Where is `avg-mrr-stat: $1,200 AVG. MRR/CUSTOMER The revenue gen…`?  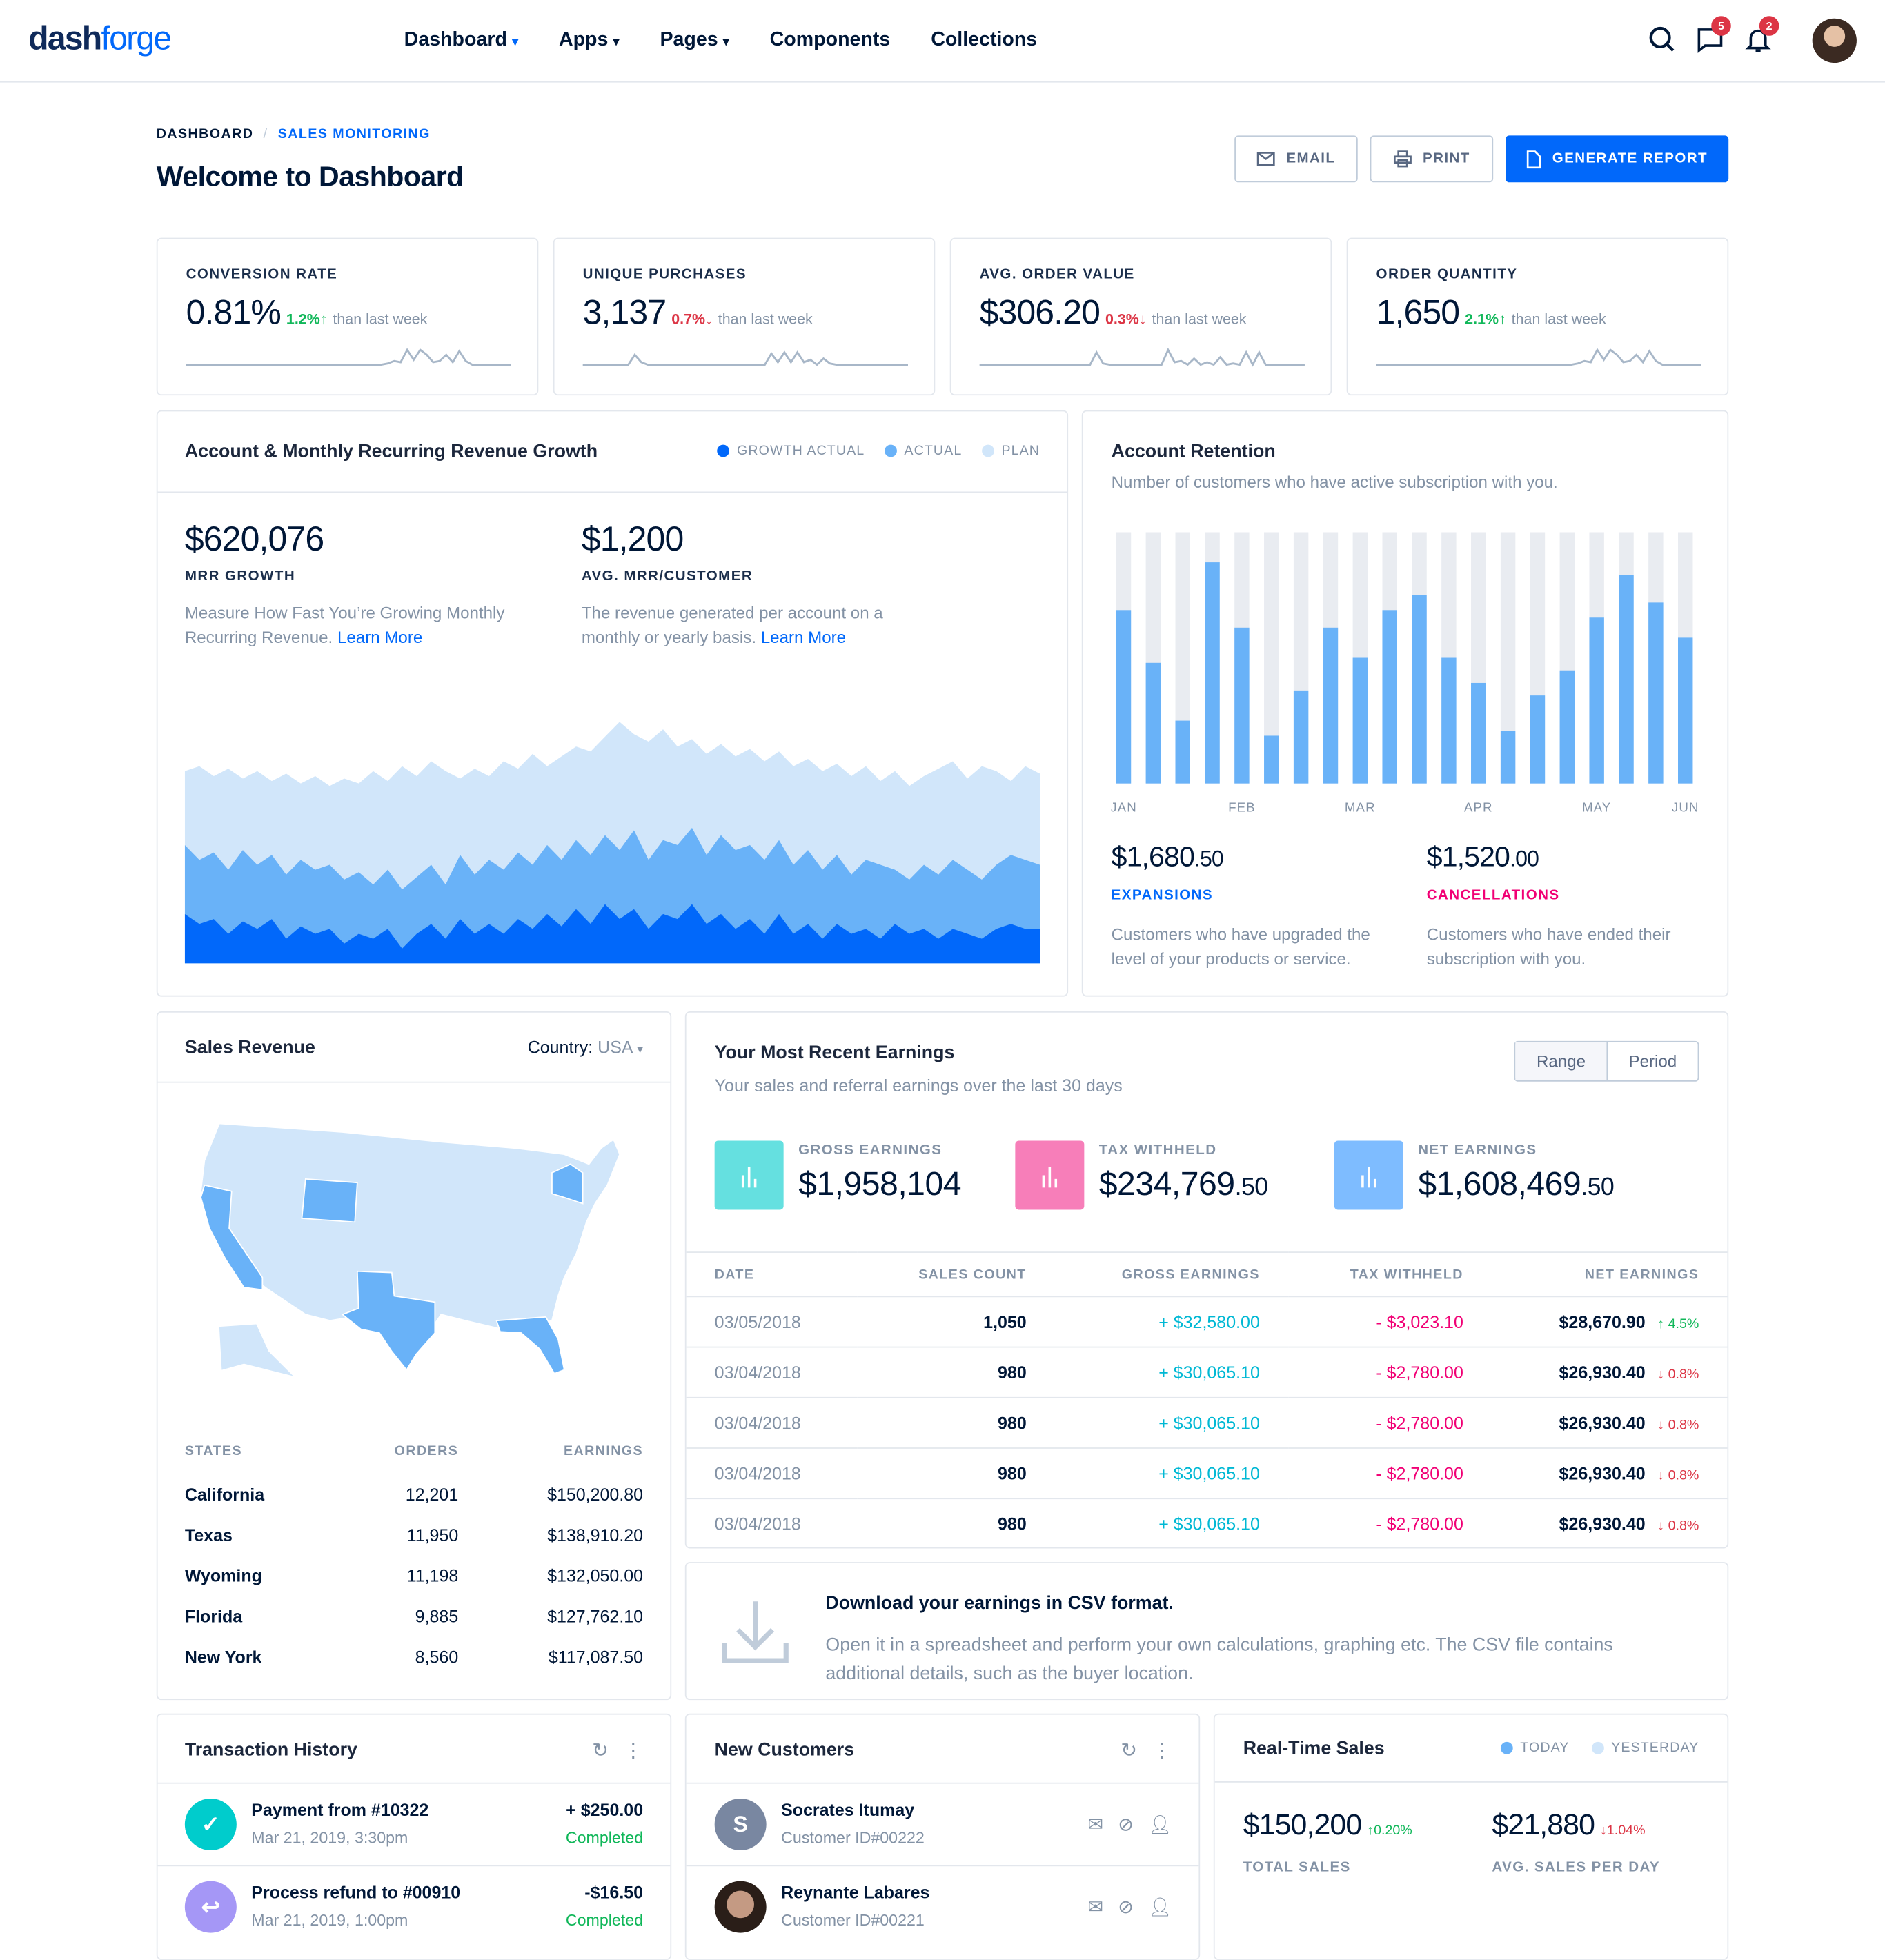
avg-mrr-stat: $1,200 AVG. MRR/CUSTOMER The revenue gen… is located at coordinates (732, 583).